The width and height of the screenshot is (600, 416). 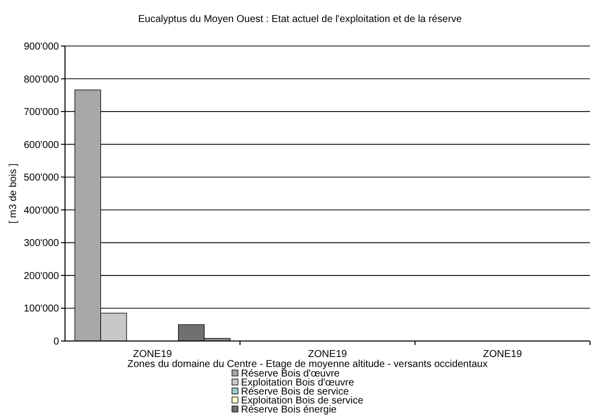 What do you see at coordinates (42, 80) in the screenshot?
I see `y-tick-label: 800'000` at bounding box center [42, 80].